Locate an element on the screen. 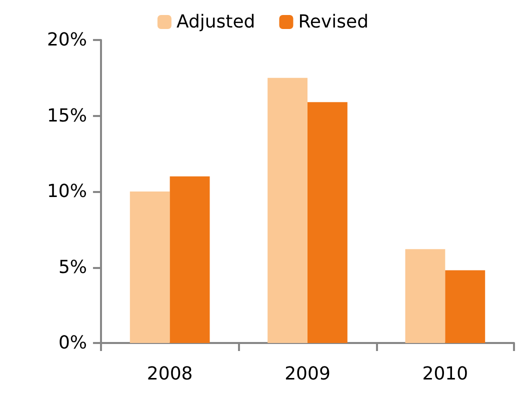  y-tick-label: 15% is located at coordinates (66, 115).